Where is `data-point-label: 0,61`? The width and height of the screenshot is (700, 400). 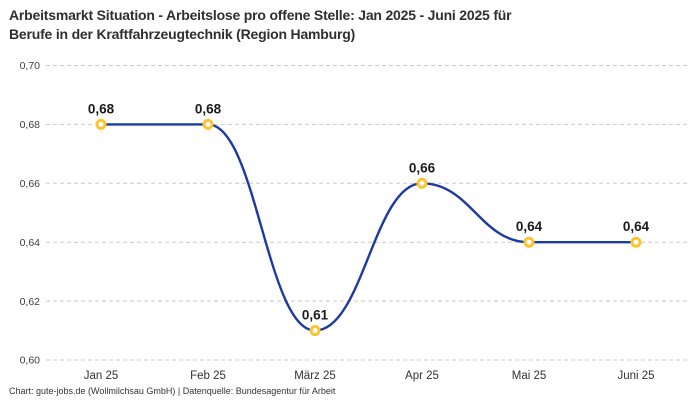
data-point-label: 0,61 is located at coordinates (315, 315).